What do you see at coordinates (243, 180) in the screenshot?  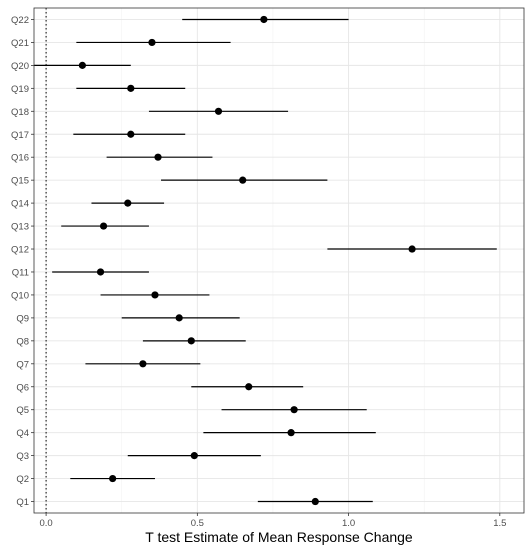 I see `estimate-point-q15` at bounding box center [243, 180].